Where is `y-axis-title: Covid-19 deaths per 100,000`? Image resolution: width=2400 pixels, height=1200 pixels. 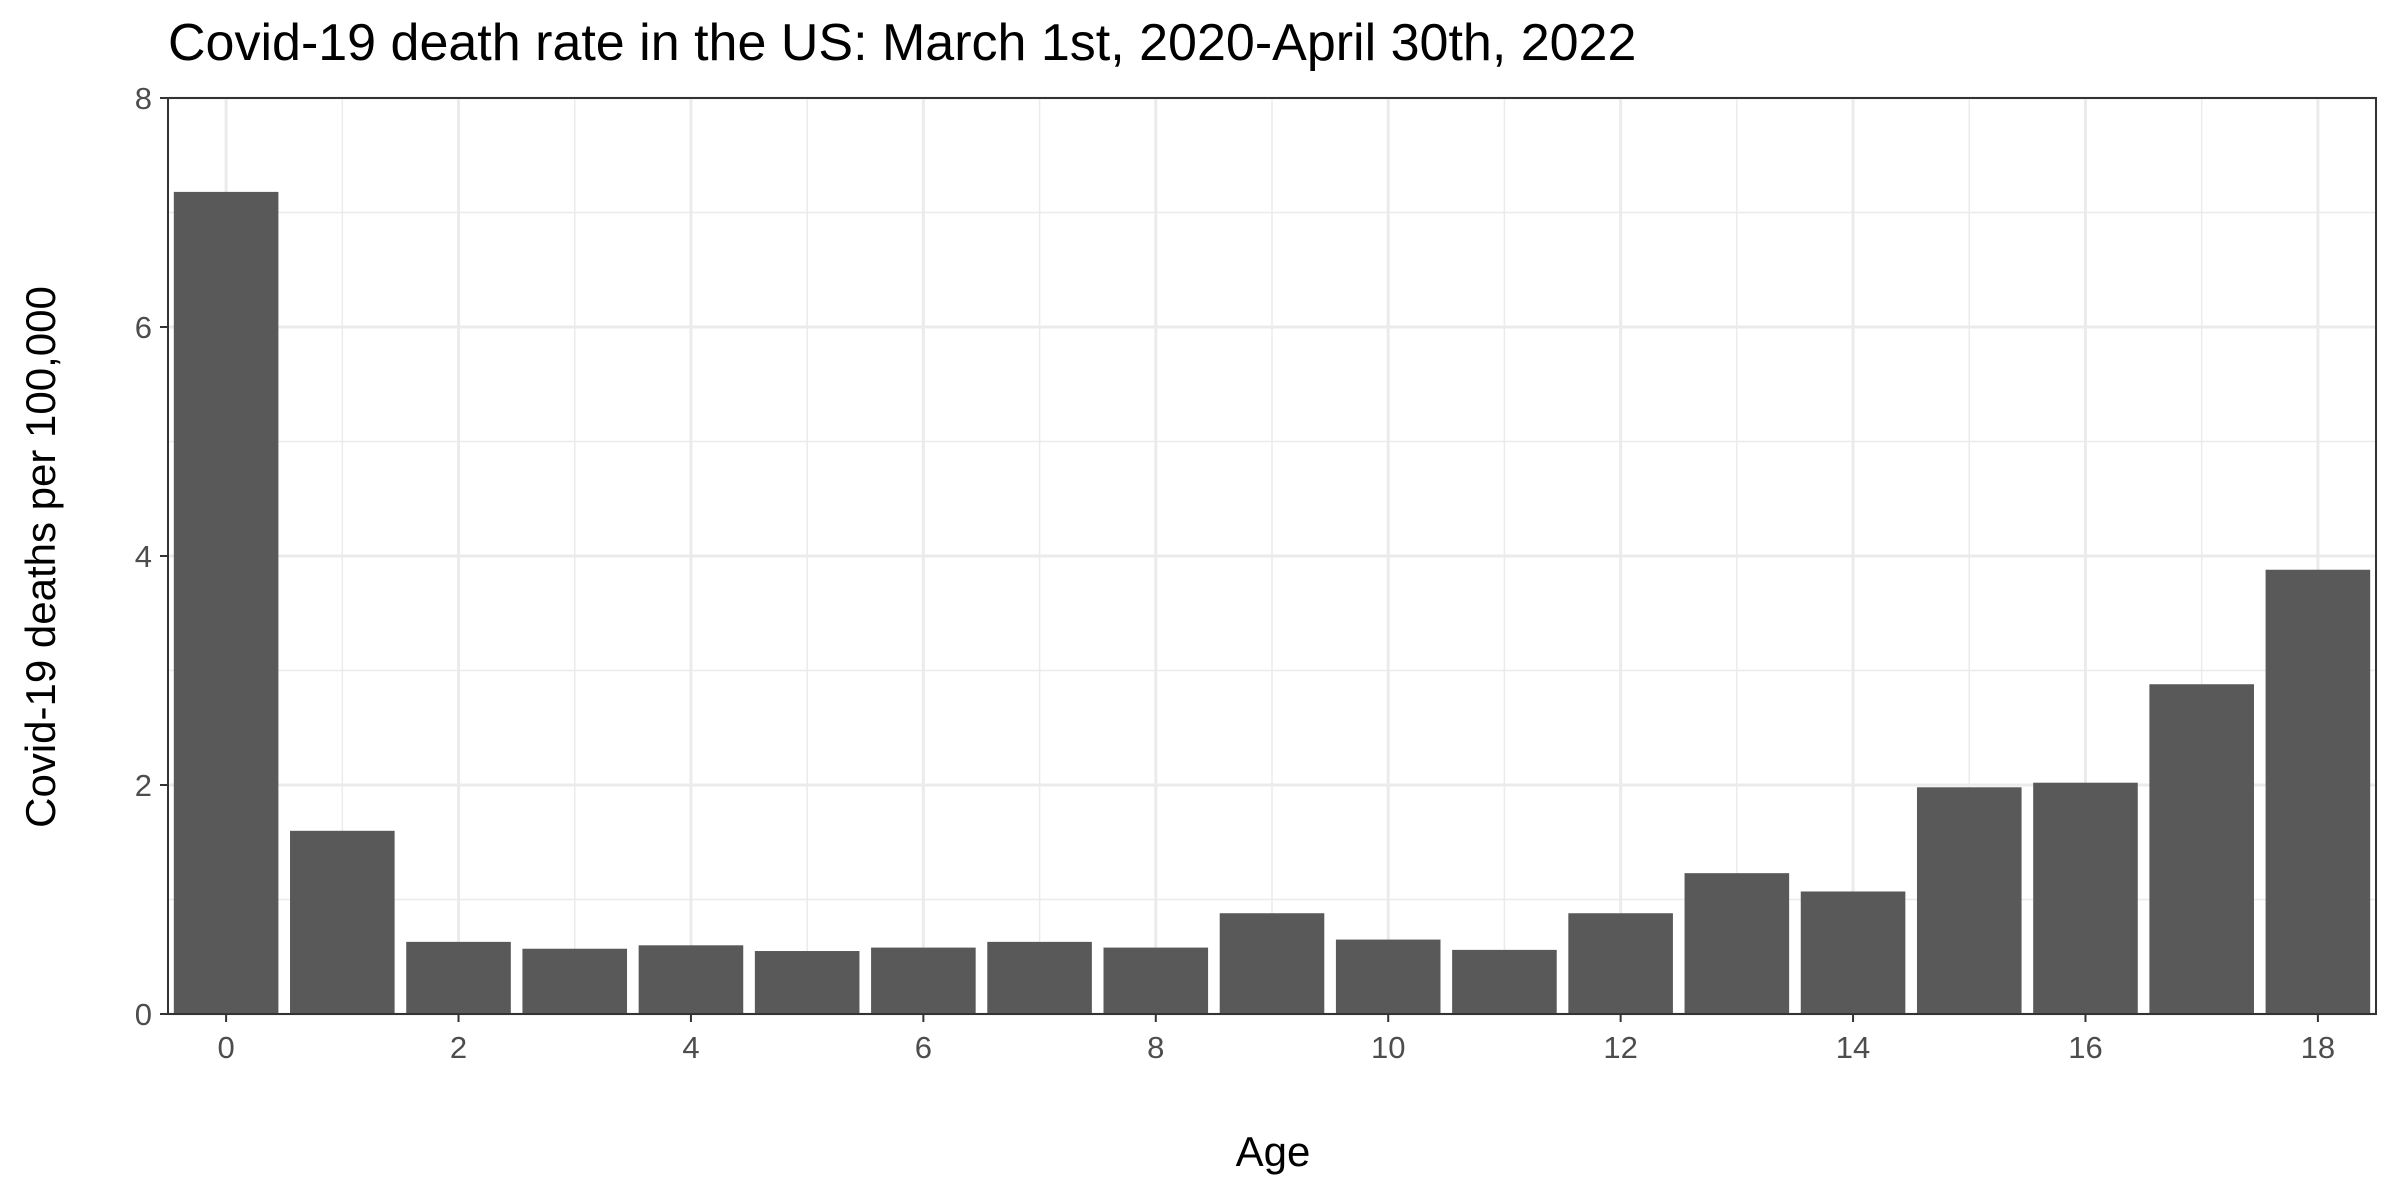
y-axis-title: Covid-19 deaths per 100,000 is located at coordinates (40, 557).